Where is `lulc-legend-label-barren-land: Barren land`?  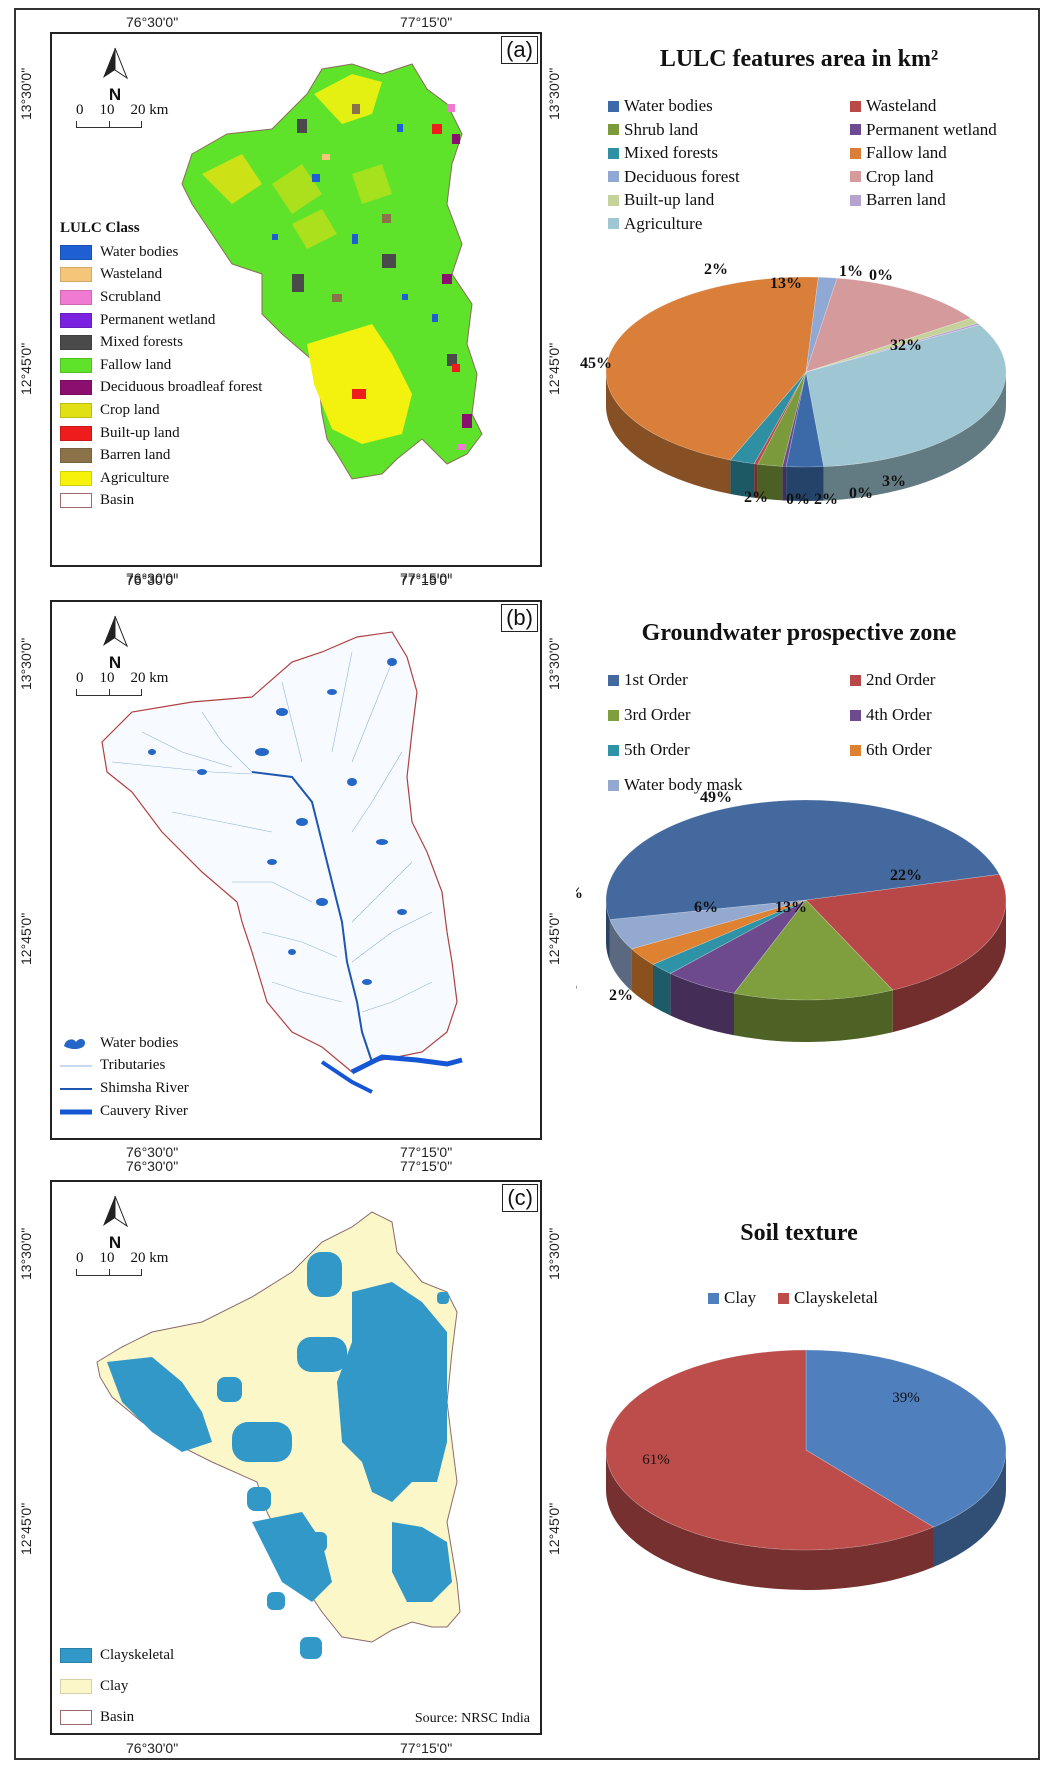
lulc-legend-label-barren-land: Barren land is located at coordinates (135, 455).